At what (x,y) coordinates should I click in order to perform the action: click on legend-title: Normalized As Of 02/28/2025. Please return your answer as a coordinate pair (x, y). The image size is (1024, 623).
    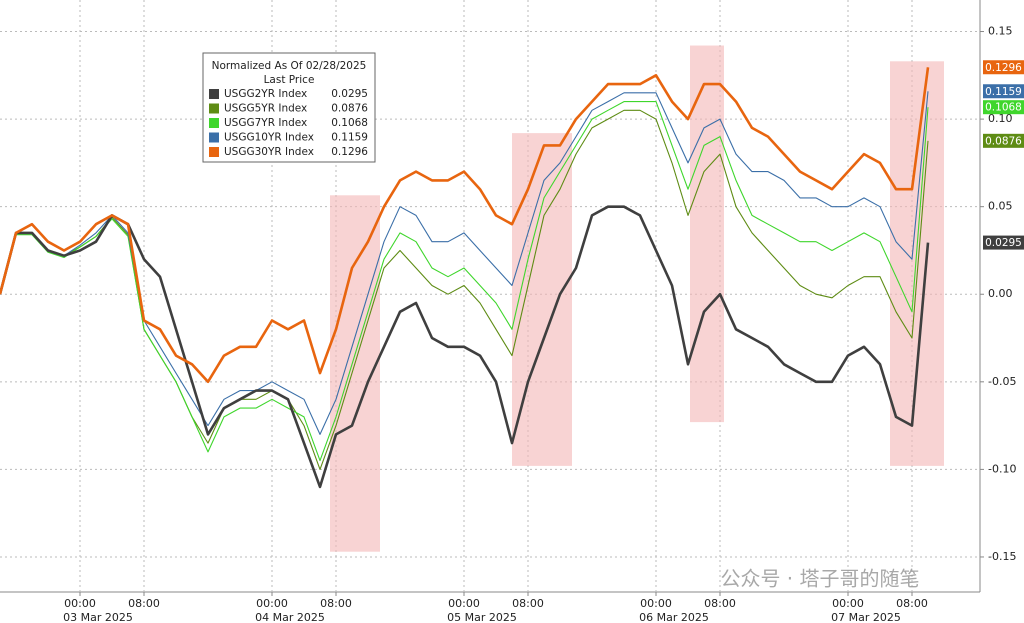
    Looking at the image, I should click on (289, 66).